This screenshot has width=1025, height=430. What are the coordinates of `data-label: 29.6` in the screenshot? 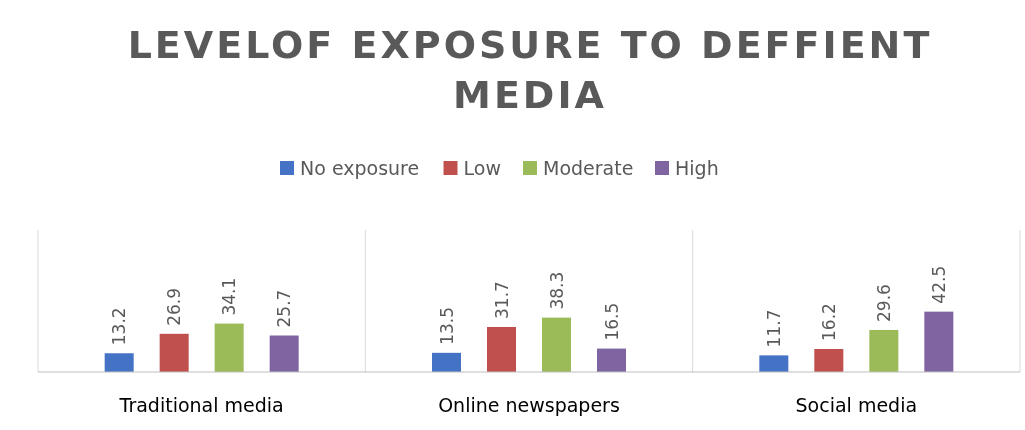 It's located at (883, 303).